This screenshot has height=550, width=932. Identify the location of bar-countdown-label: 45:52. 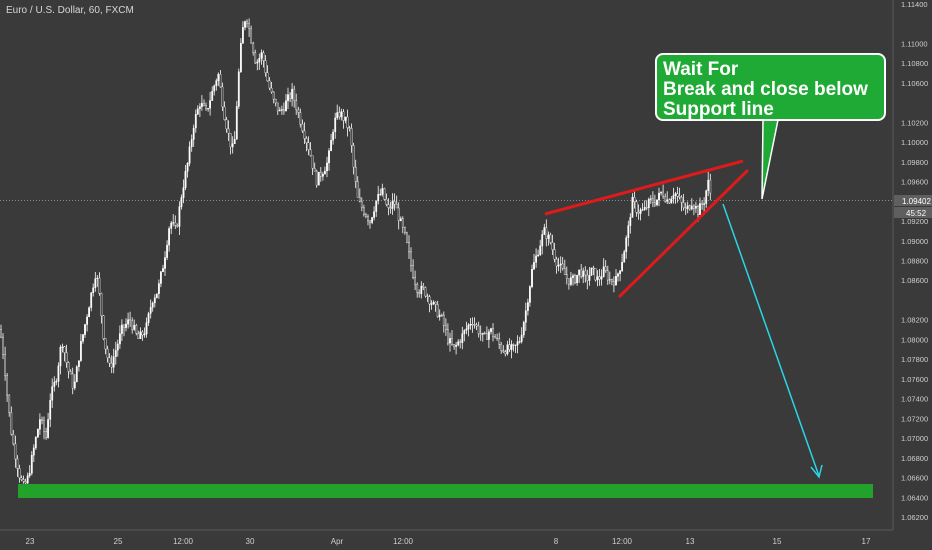
(916, 213).